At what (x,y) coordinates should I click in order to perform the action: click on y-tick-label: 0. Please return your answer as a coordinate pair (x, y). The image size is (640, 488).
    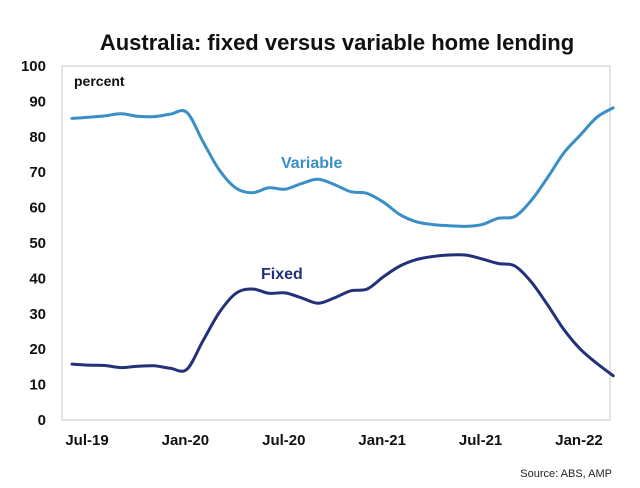
    Looking at the image, I should click on (42, 420).